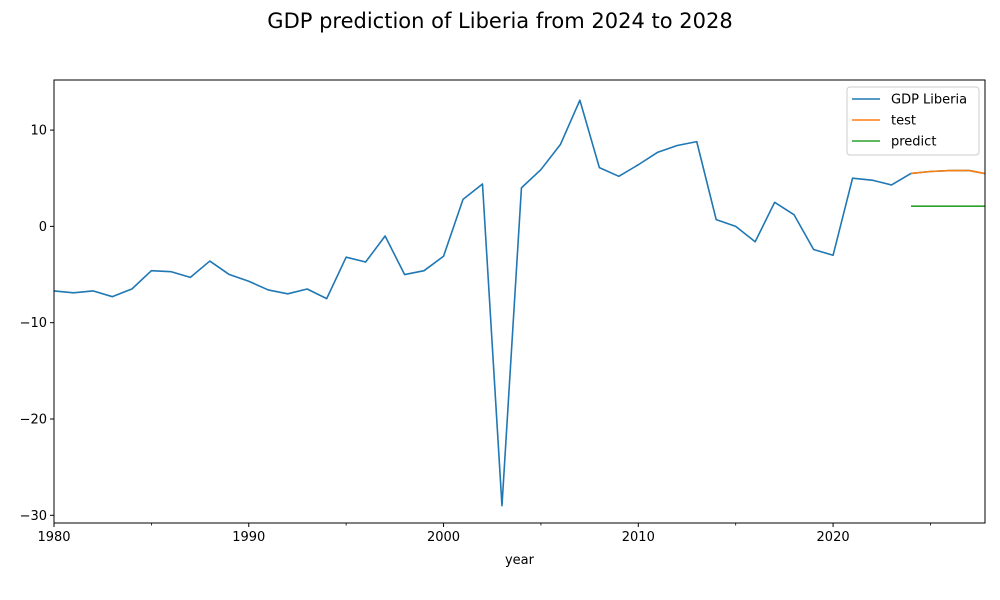 The height and width of the screenshot is (600, 1000). What do you see at coordinates (484, 534) in the screenshot?
I see `x-axis: 1980 1990 2000 2010 2020` at bounding box center [484, 534].